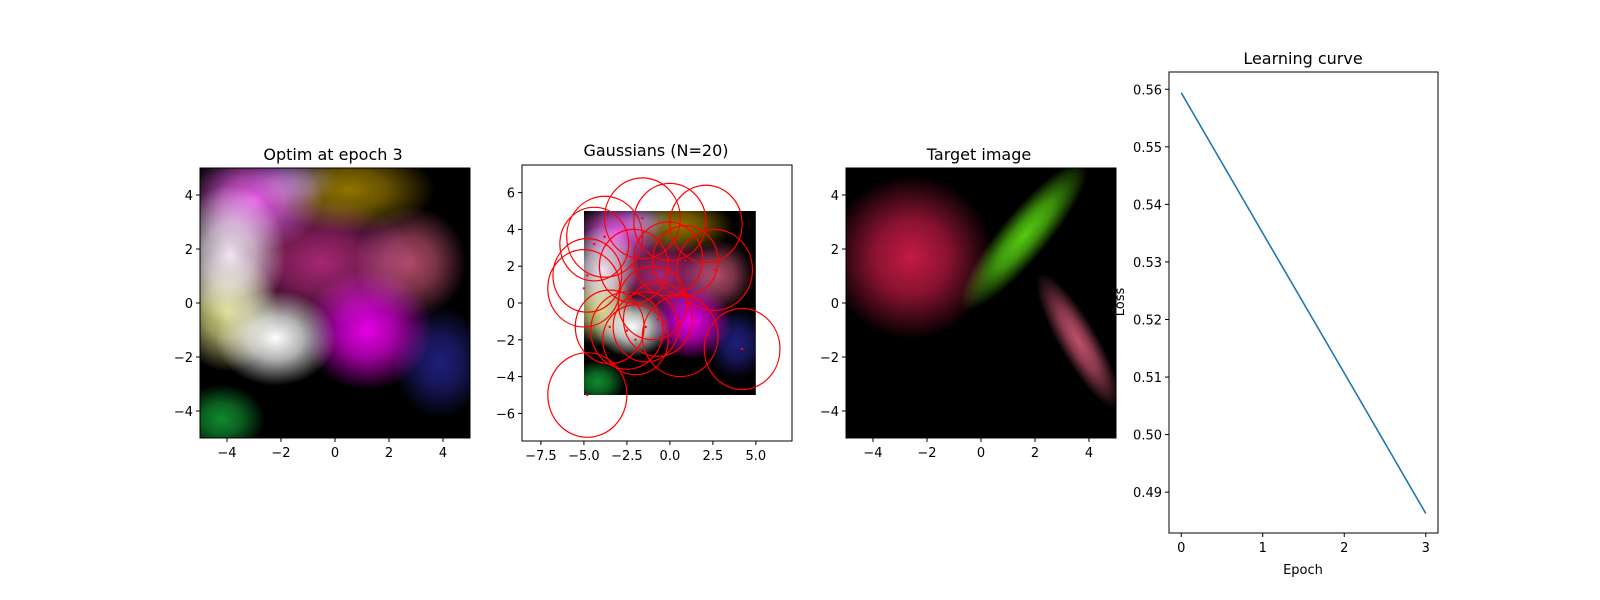  I want to click on x-tick-label: 4, so click(443, 453).